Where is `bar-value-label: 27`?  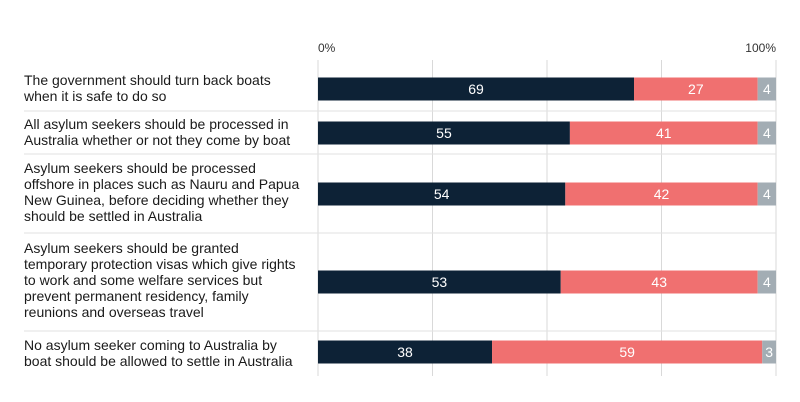
bar-value-label: 27 is located at coordinates (696, 89).